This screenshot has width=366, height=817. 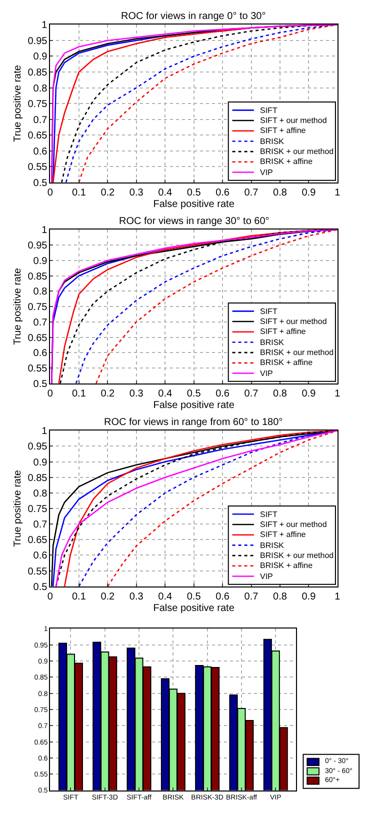 I want to click on chart-title: ROC for views in range 30° to 60°, so click(x=194, y=221).